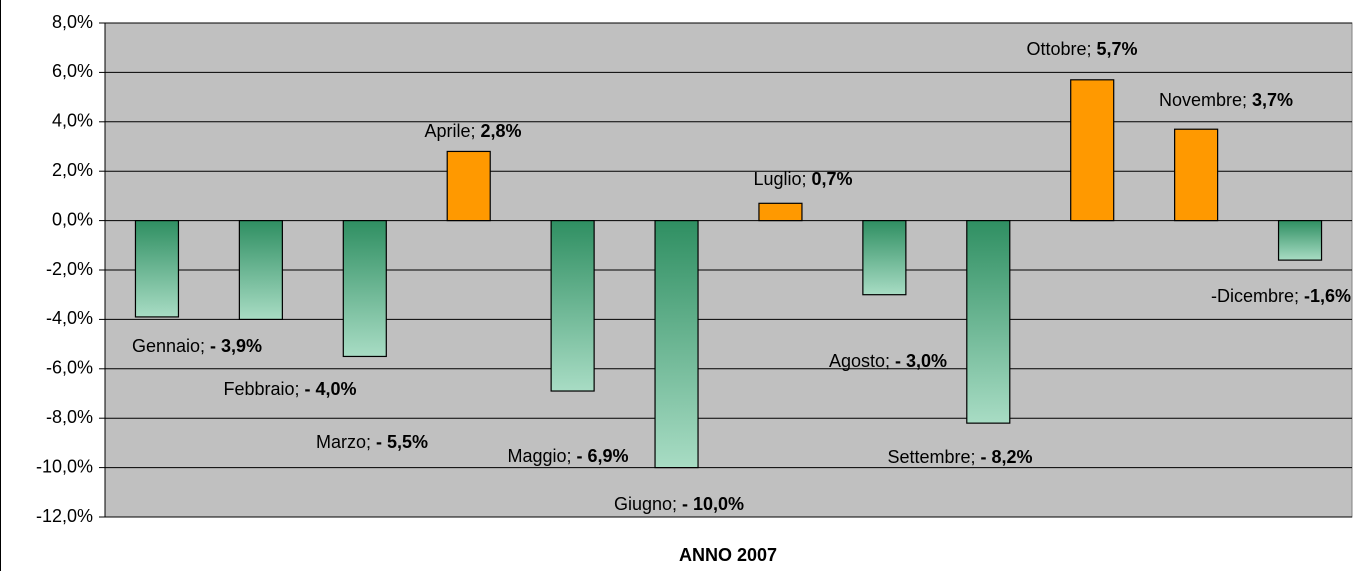 This screenshot has height=571, width=1359. Describe the element at coordinates (343, 442) in the screenshot. I see `data-label-category: Marzo;` at that location.